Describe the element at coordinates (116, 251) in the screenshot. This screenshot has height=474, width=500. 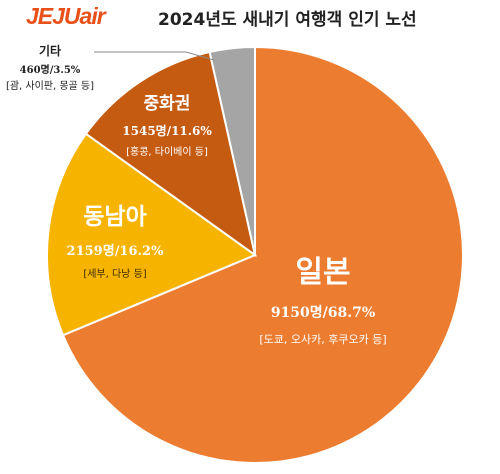
I see `slice-label-southeast-asia-value: 2159명/16.2%` at that location.